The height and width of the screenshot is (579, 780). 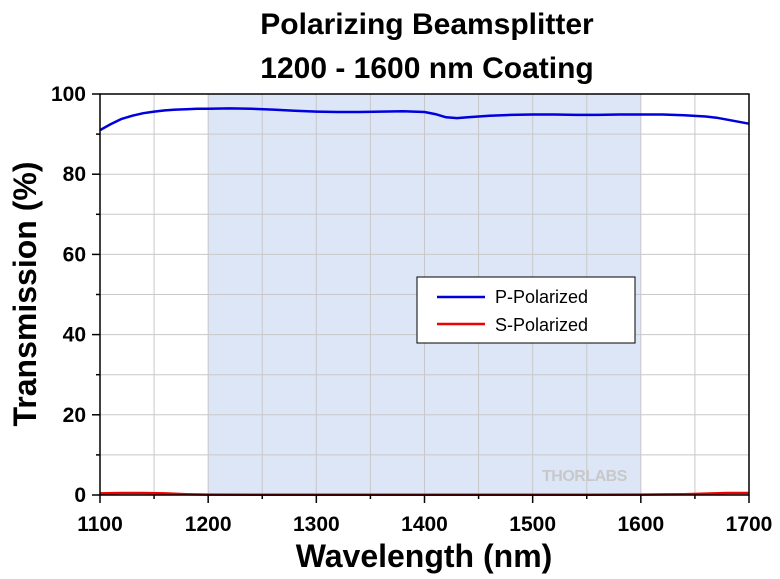 I want to click on x-tick-label: 1700, so click(x=749, y=524).